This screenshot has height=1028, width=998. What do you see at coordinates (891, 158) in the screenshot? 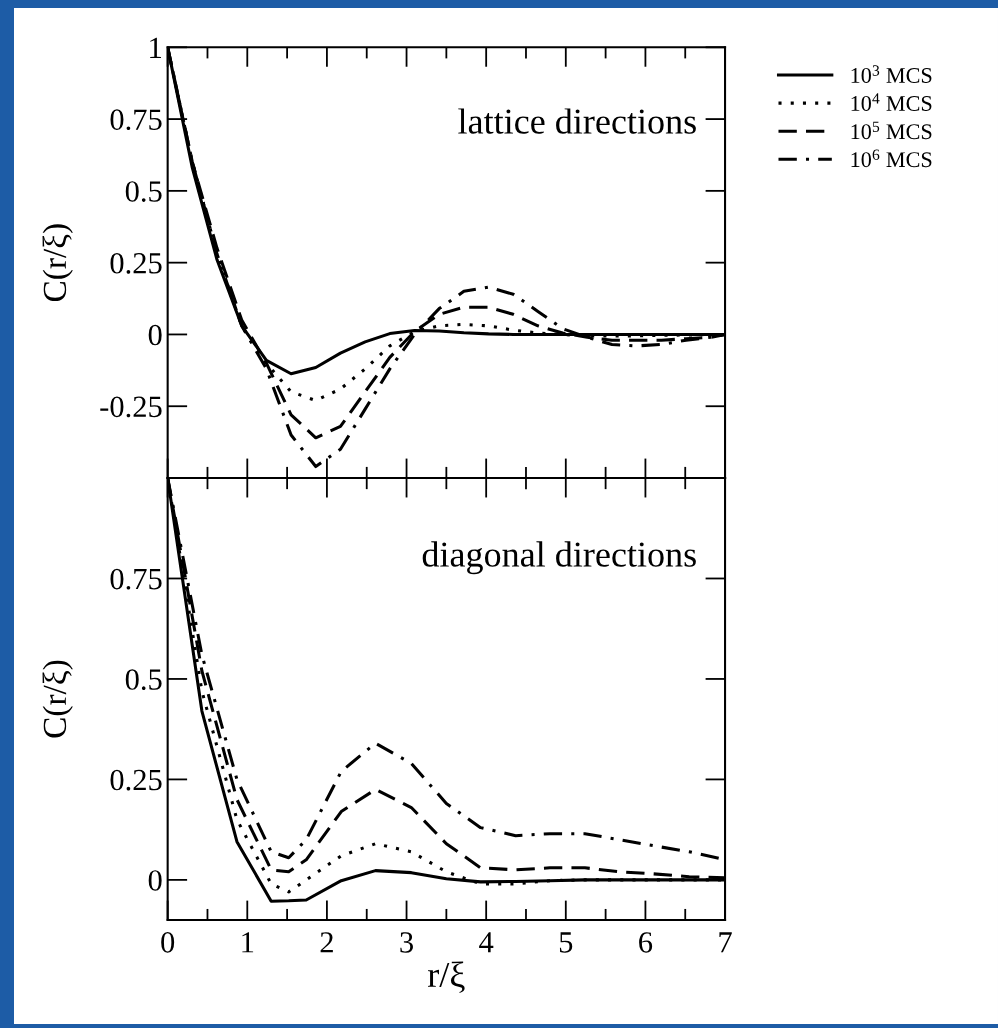
I see `legend-label: 10$^{6}$ MCS` at bounding box center [891, 158].